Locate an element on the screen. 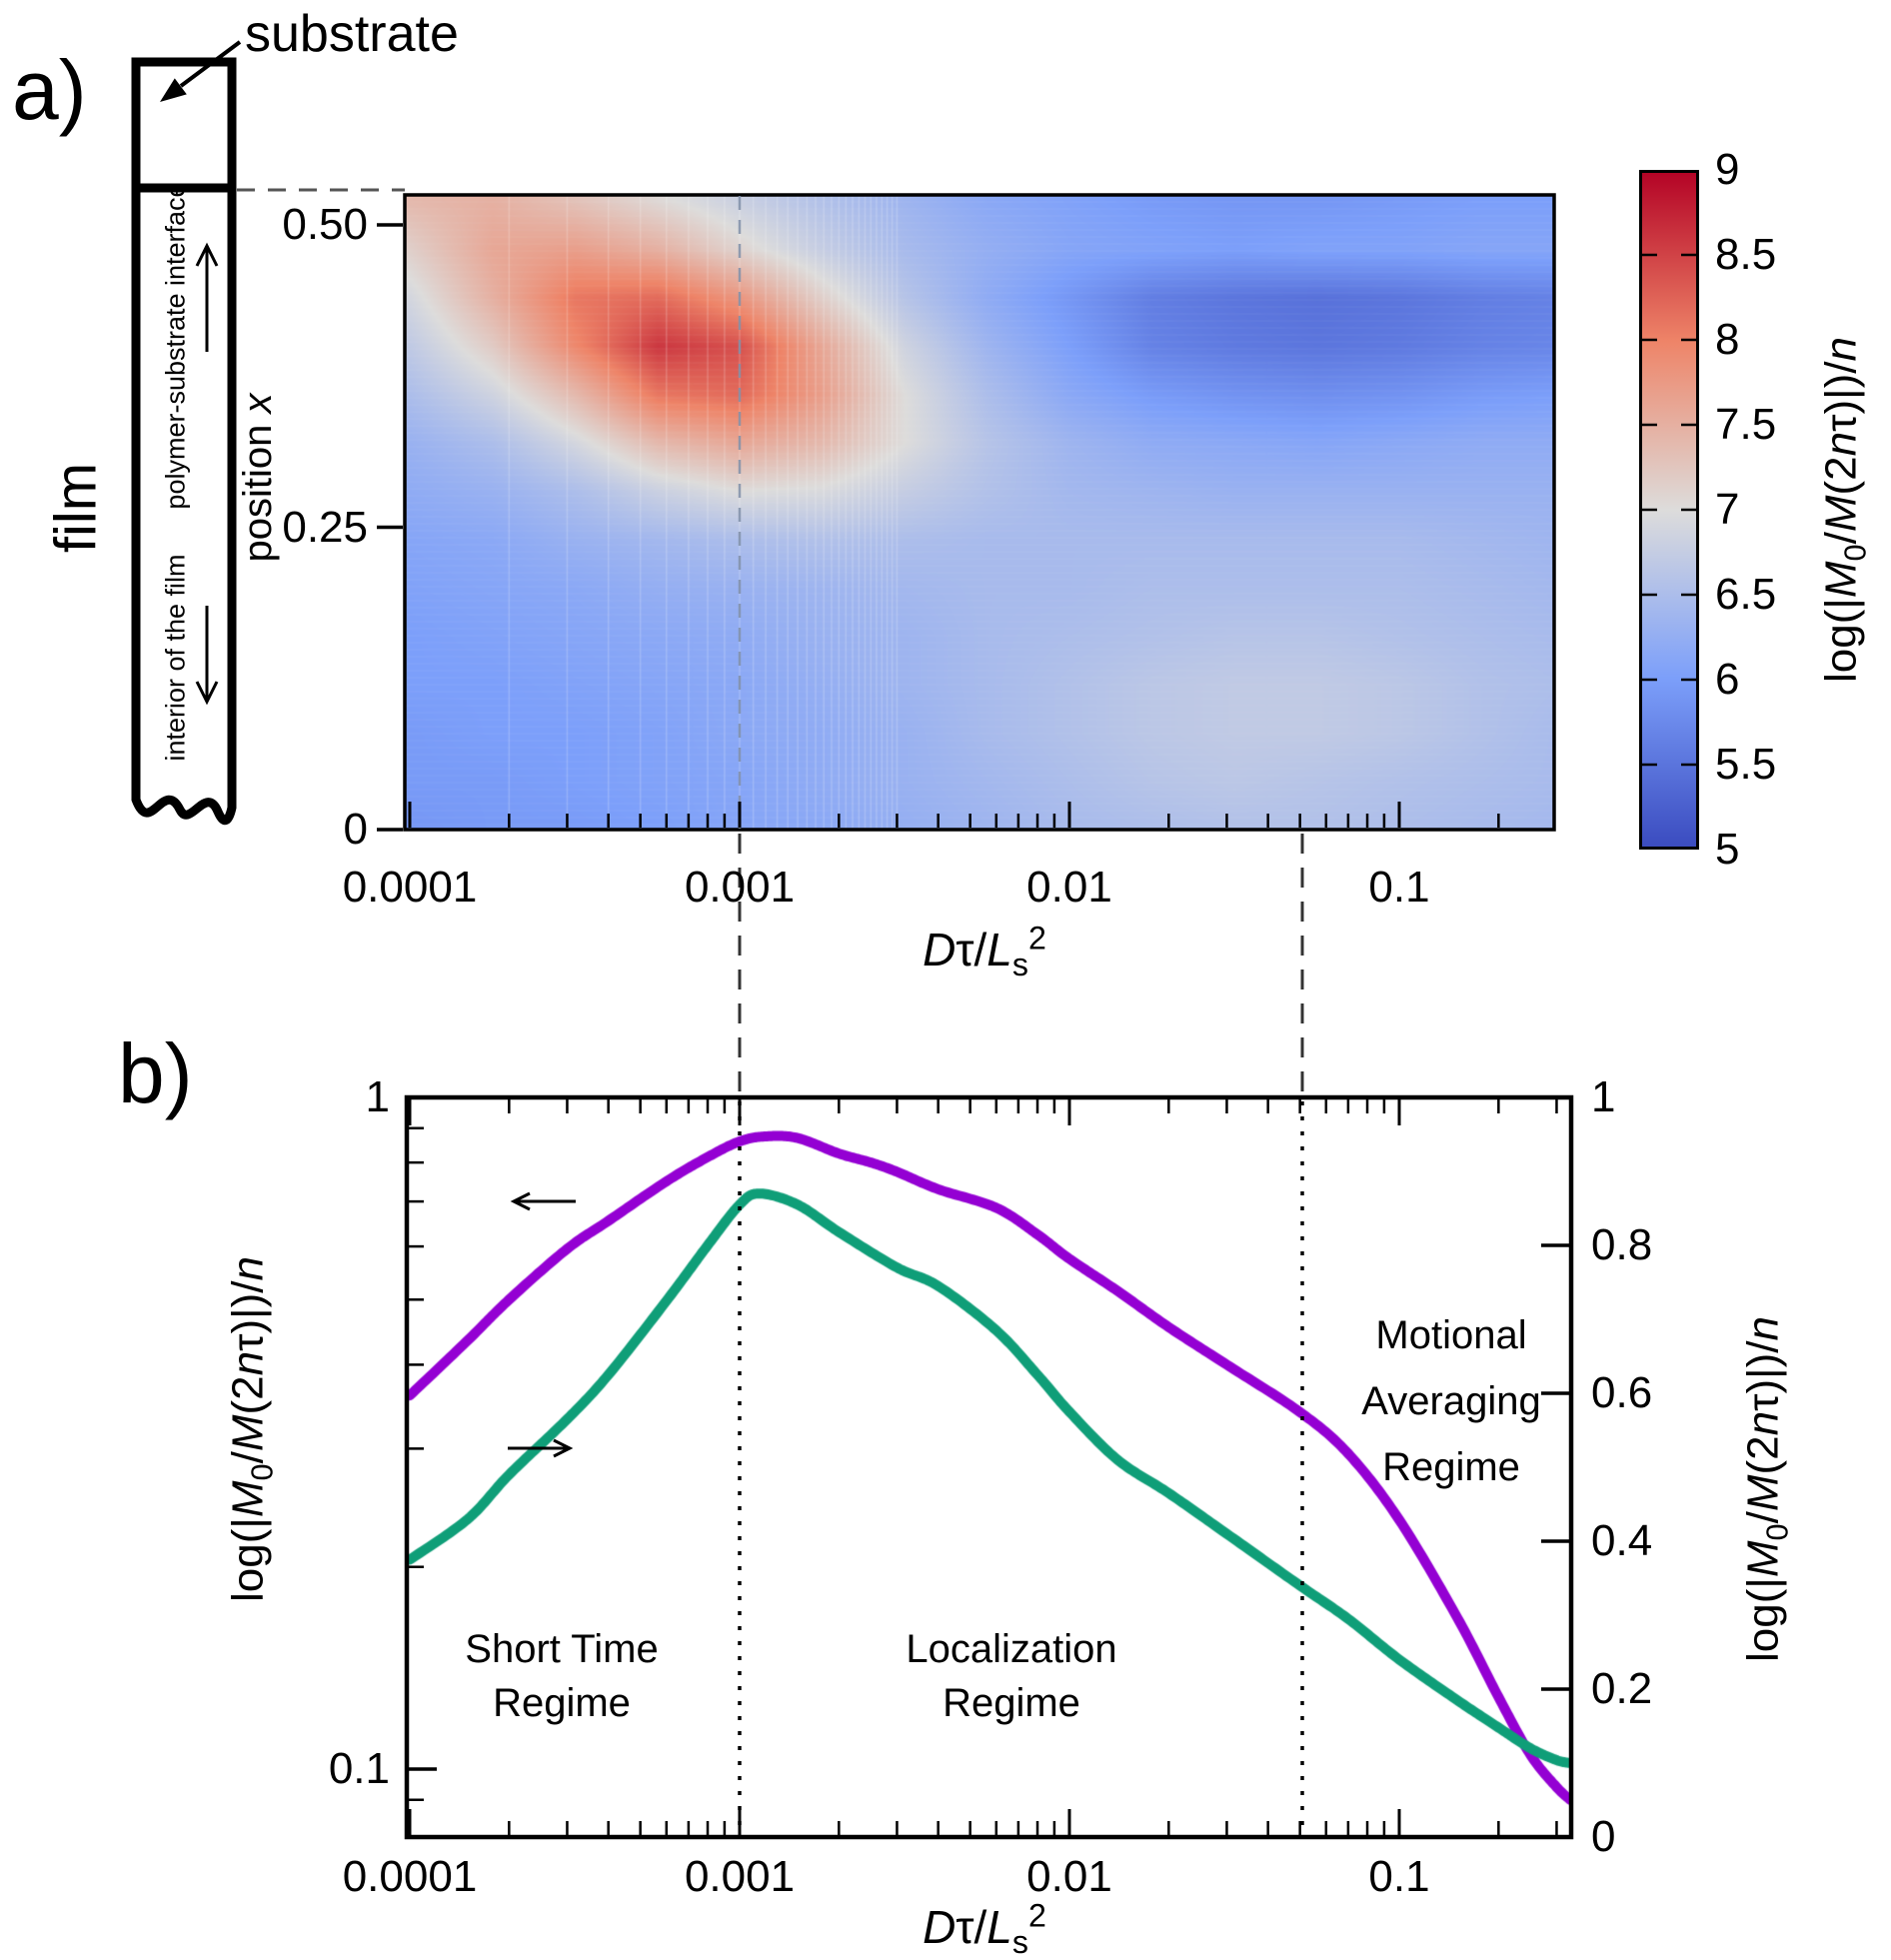 The image size is (1891, 1960). heatmap-y-tick-label: 0.25 is located at coordinates (325, 527).